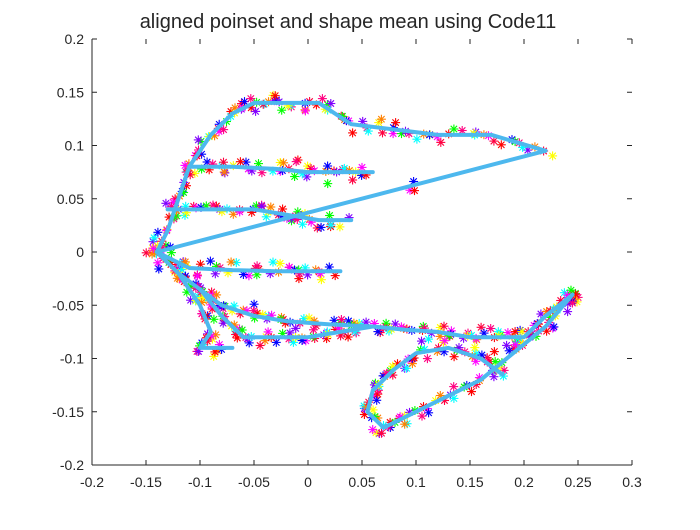 This screenshot has width=700, height=530. I want to click on x-tick-label: 0, so click(308, 482).